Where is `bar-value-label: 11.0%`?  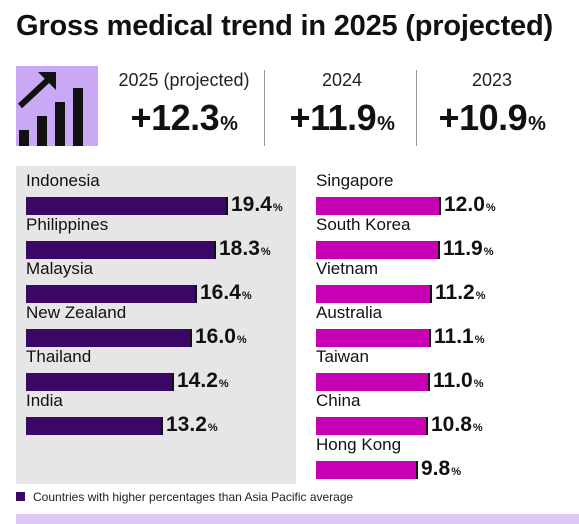
bar-value-label: 11.0% is located at coordinates (458, 380).